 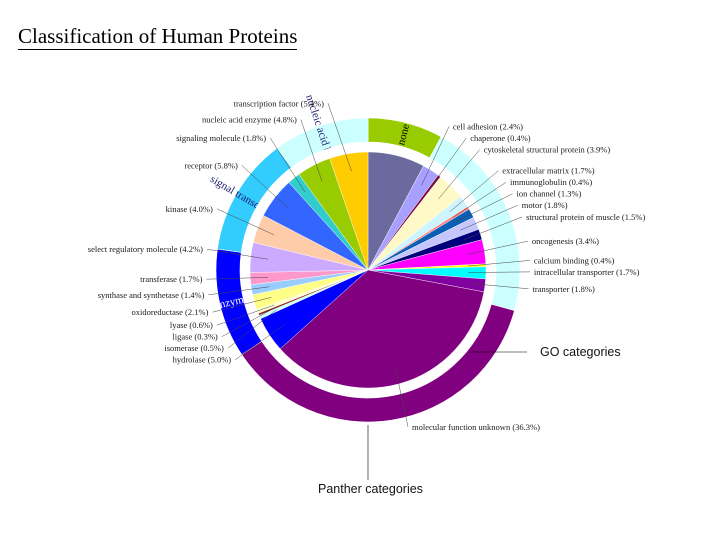 I want to click on pie-slice-transcription-factor, so click(x=349, y=211).